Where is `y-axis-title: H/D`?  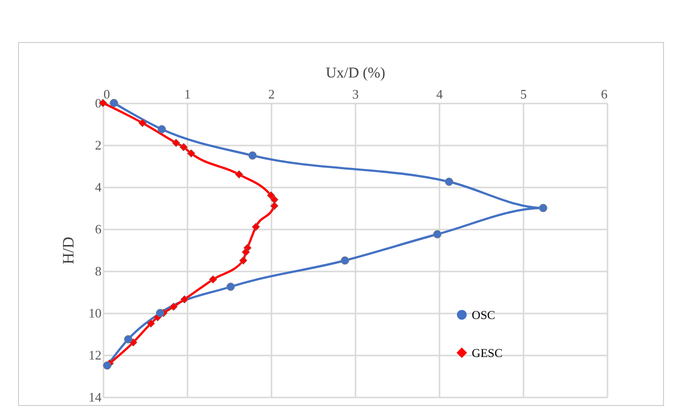 y-axis-title: H/D is located at coordinates (69, 250).